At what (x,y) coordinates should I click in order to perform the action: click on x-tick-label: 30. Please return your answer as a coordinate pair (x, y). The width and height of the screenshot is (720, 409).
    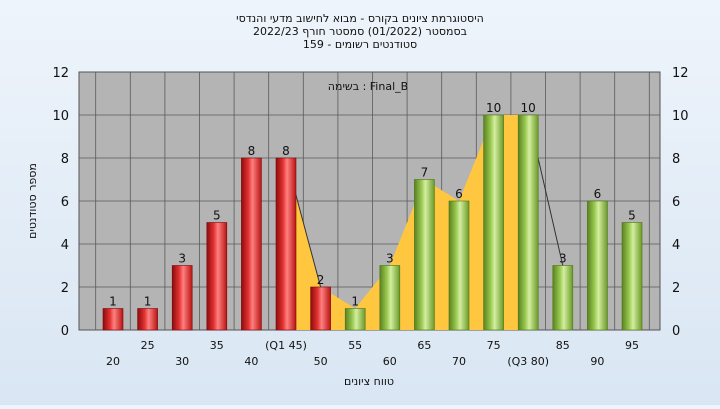
    Looking at the image, I should click on (182, 361).